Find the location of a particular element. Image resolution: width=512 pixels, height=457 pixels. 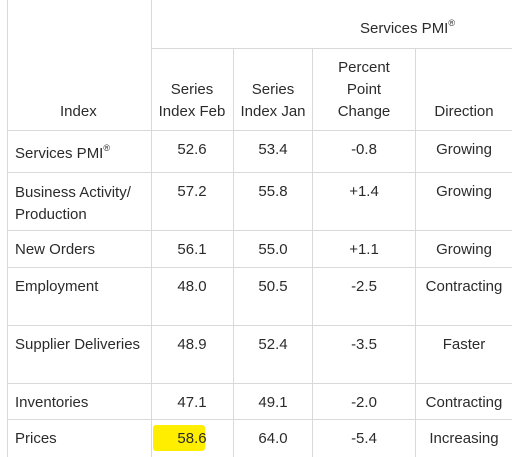

cell-jan: 50.5 is located at coordinates (273, 286).